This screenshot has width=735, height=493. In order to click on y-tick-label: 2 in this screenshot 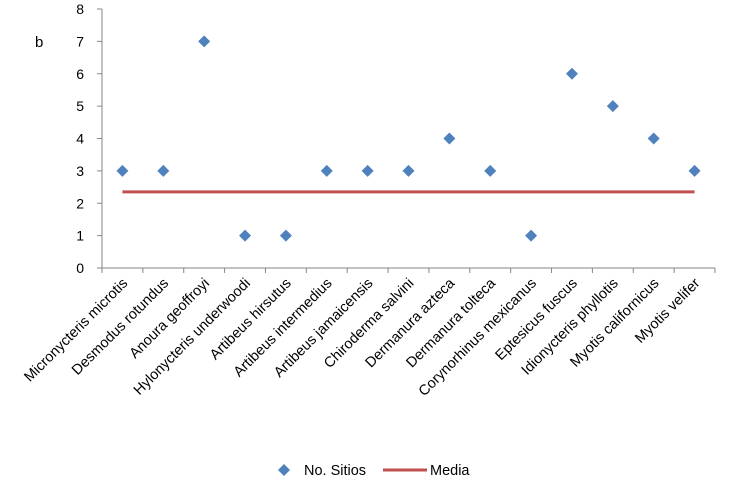, I will do `click(80, 203)`.